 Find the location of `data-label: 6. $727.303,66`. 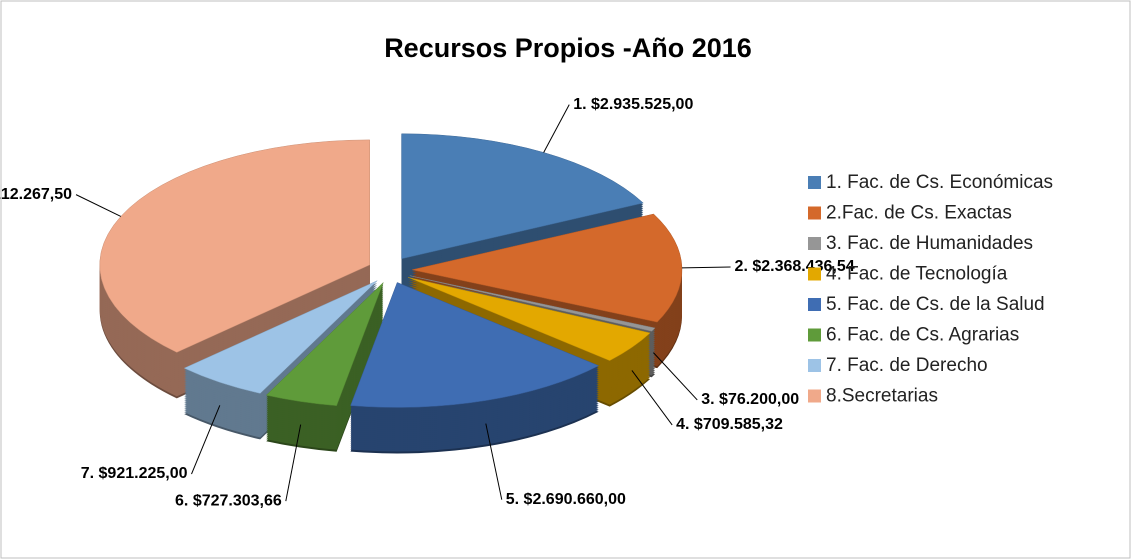

data-label: 6. $727.303,66 is located at coordinates (228, 500).